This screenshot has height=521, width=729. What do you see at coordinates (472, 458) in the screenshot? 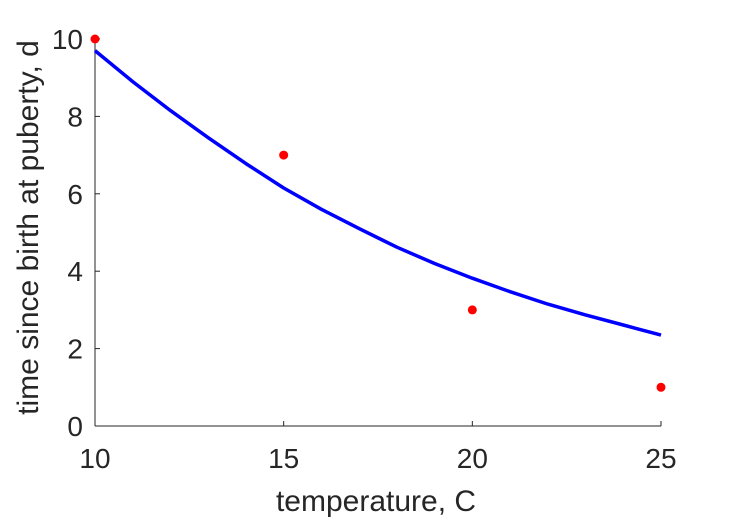
I see `x-tick-label: 20` at bounding box center [472, 458].